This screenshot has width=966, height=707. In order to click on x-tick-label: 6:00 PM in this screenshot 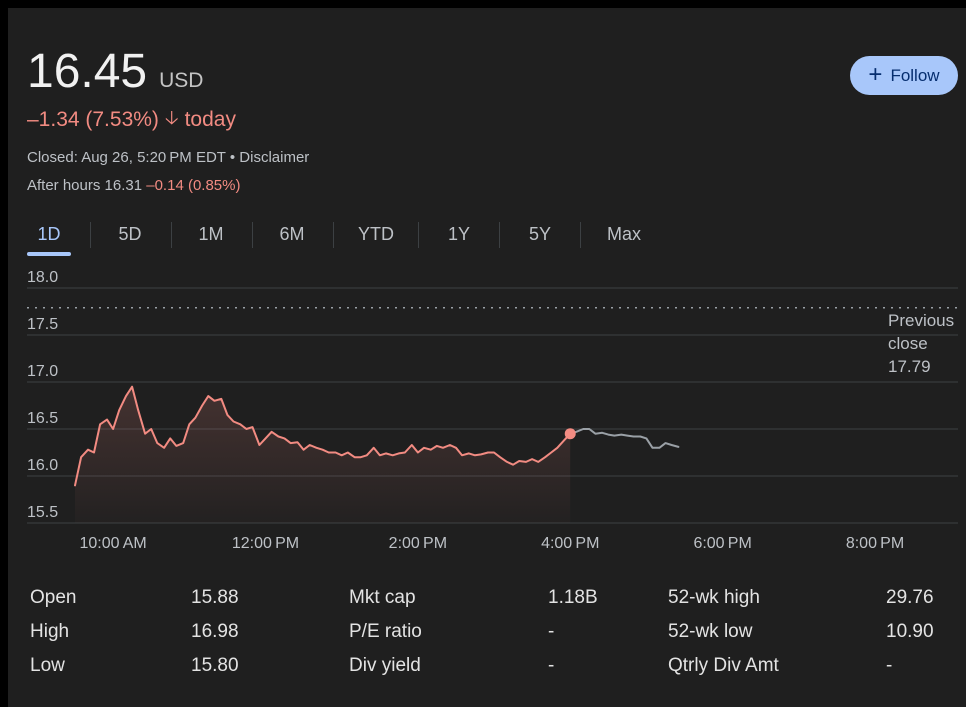, I will do `click(722, 543)`.